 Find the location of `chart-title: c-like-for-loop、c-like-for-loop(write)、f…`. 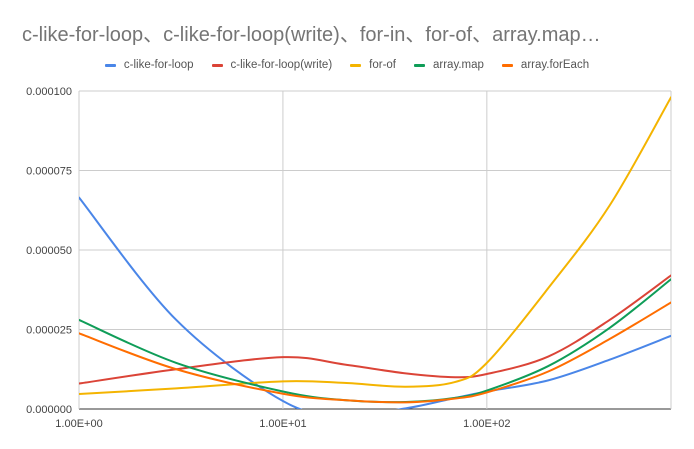

chart-title: c-like-for-loop、c-like-for-loop(write)、f… is located at coordinates (311, 35).